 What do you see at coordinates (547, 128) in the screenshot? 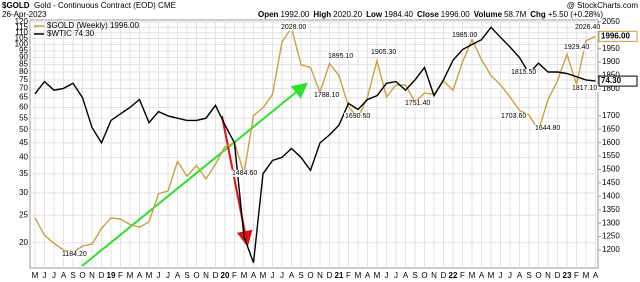
I see `annotation: 1644.80` at bounding box center [547, 128].